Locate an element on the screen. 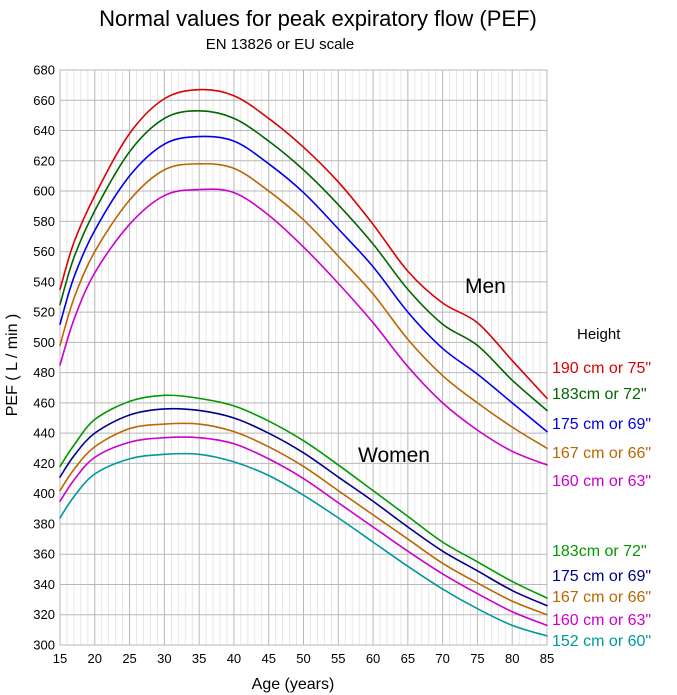  y-tick-label: 460 is located at coordinates (44, 402).